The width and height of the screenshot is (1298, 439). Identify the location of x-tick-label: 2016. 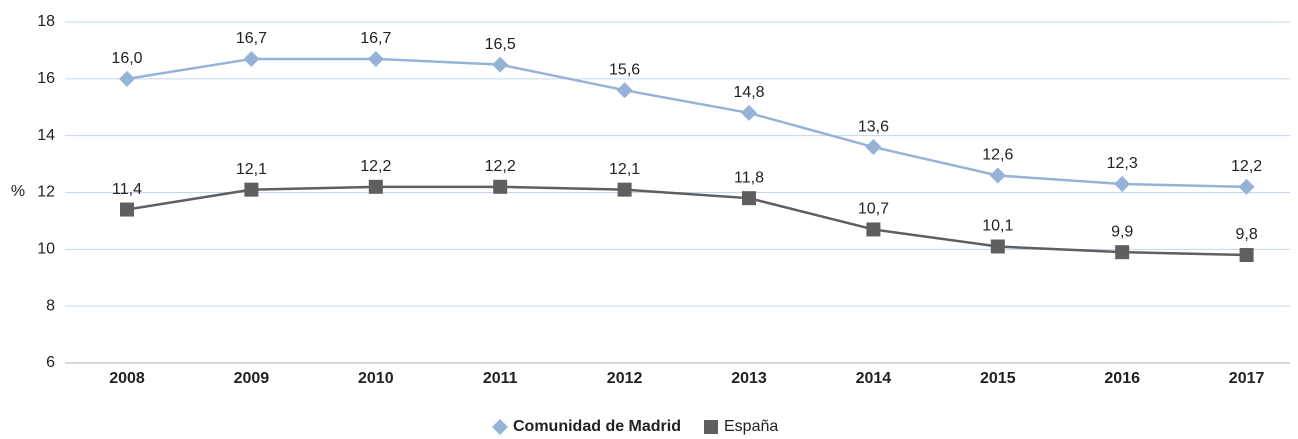
(1122, 378).